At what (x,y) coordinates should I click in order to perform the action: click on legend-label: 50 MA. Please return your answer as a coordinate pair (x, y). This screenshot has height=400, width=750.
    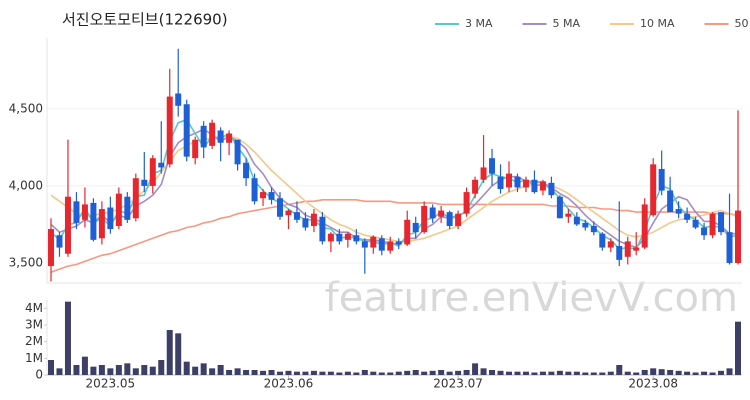
    Looking at the image, I should click on (742, 23).